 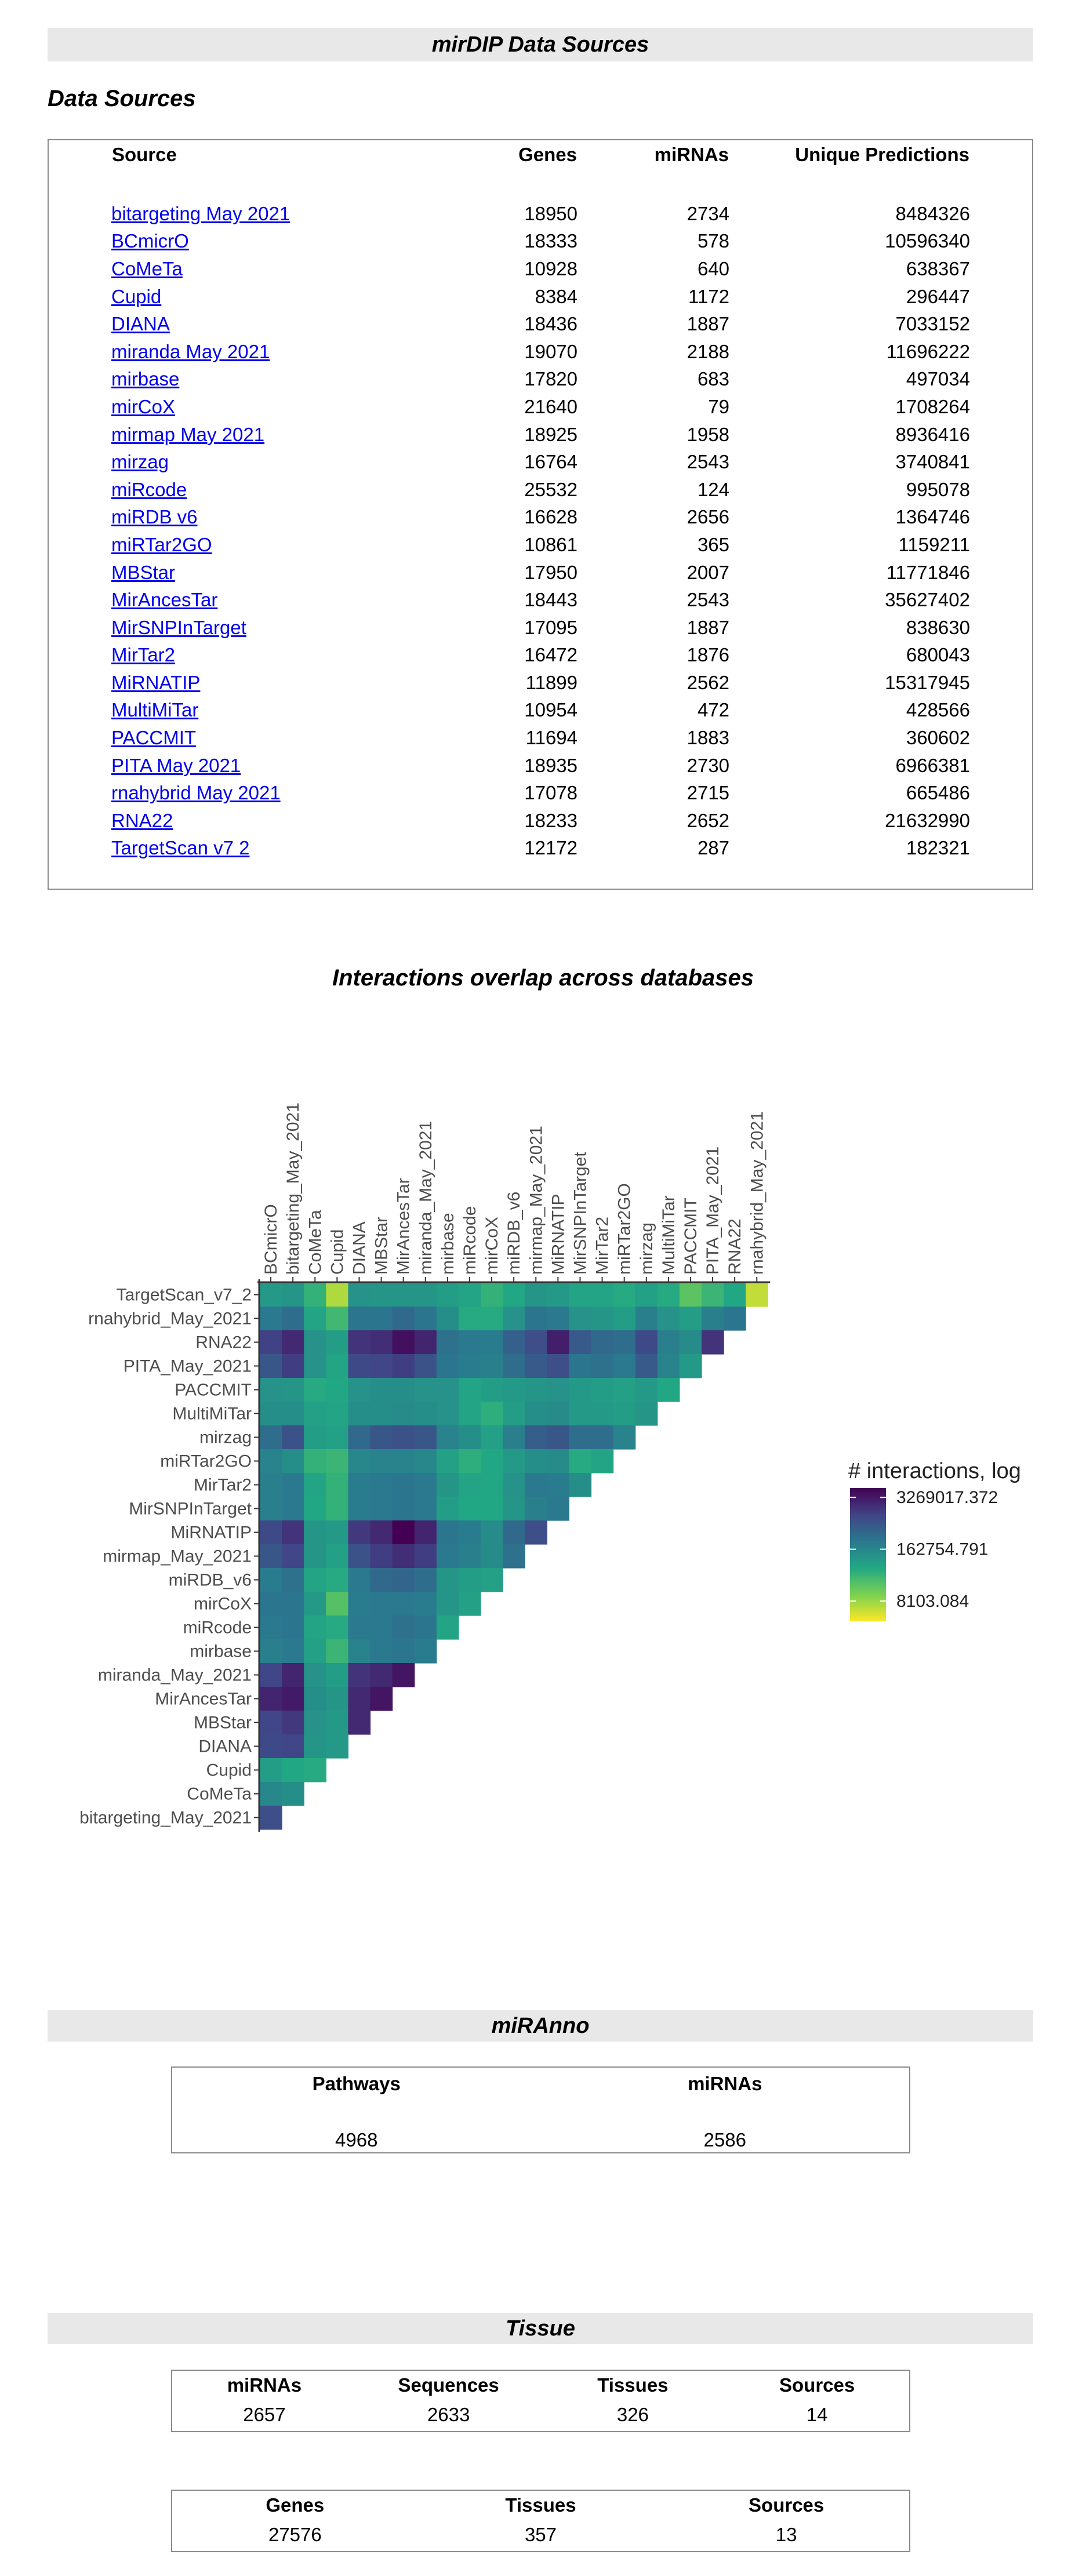 What do you see at coordinates (541, 407) in the screenshot?
I see `table-row: mirCoX 21640 79 1708264` at bounding box center [541, 407].